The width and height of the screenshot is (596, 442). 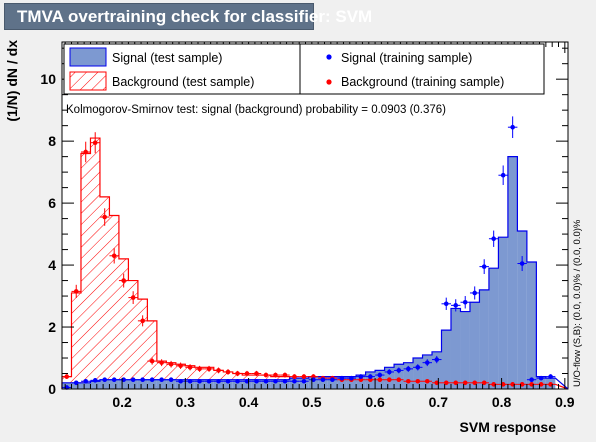 What do you see at coordinates (52, 203) in the screenshot?
I see `y-tick-label: 6` at bounding box center [52, 203].